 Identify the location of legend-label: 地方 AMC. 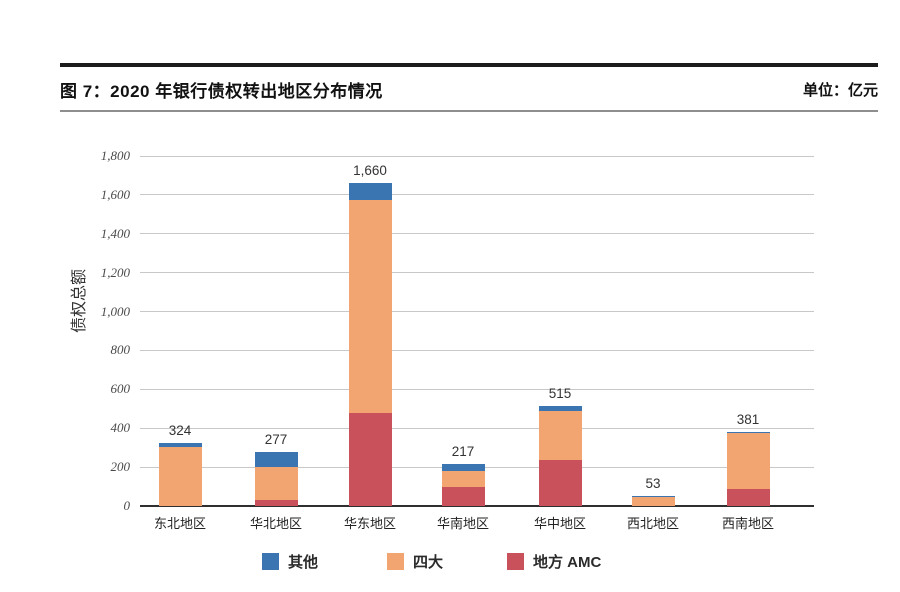
(567, 562).